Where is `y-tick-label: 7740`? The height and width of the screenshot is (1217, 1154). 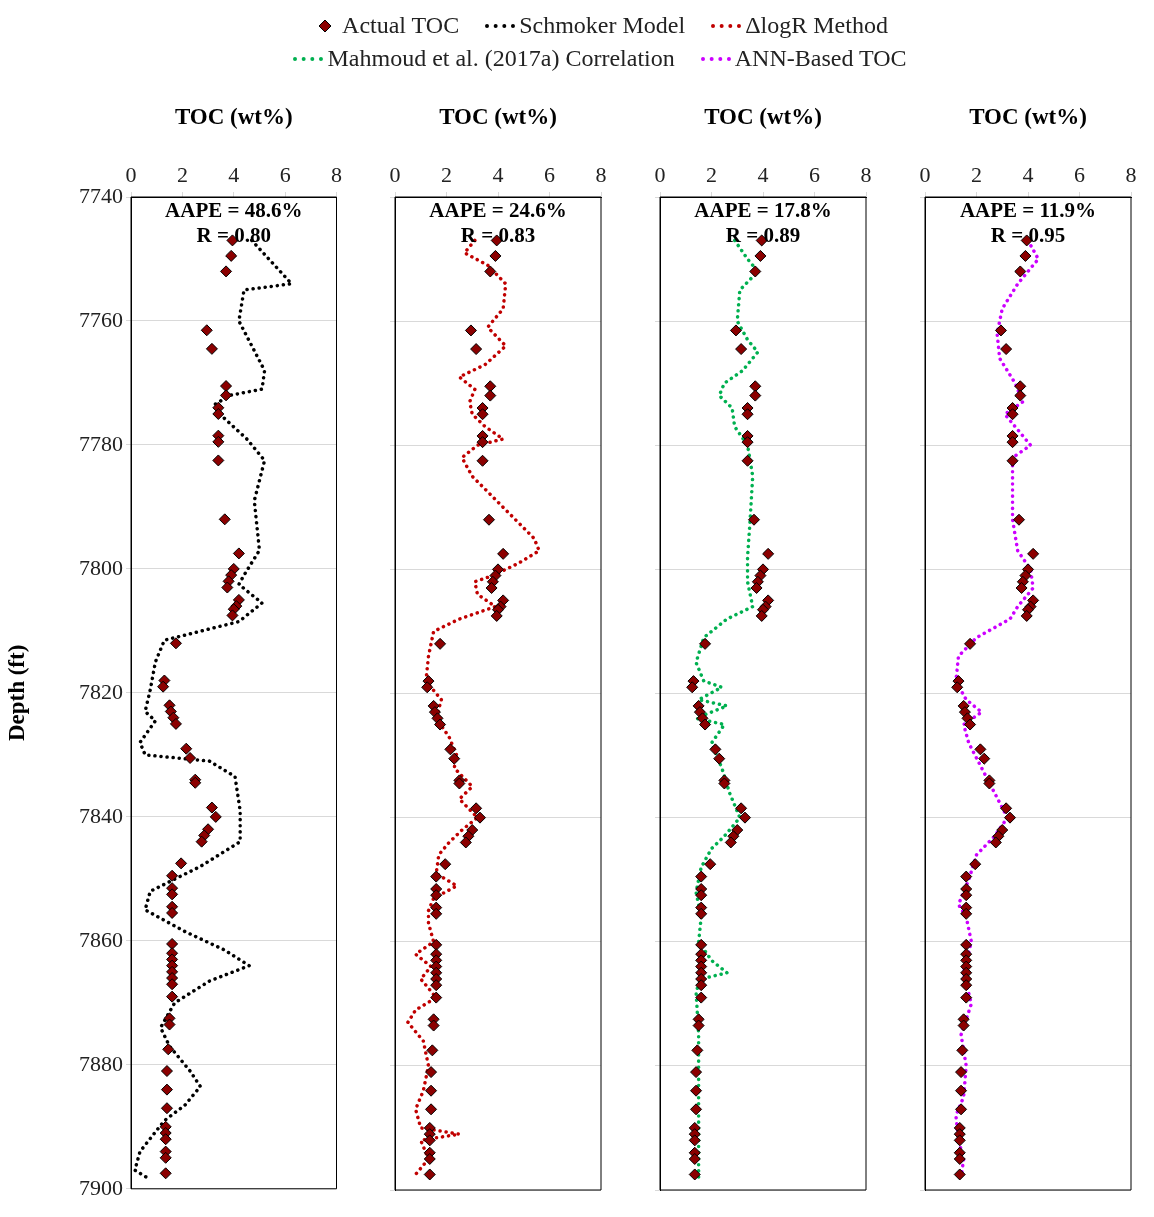
y-tick-label: 7740 is located at coordinates (101, 195).